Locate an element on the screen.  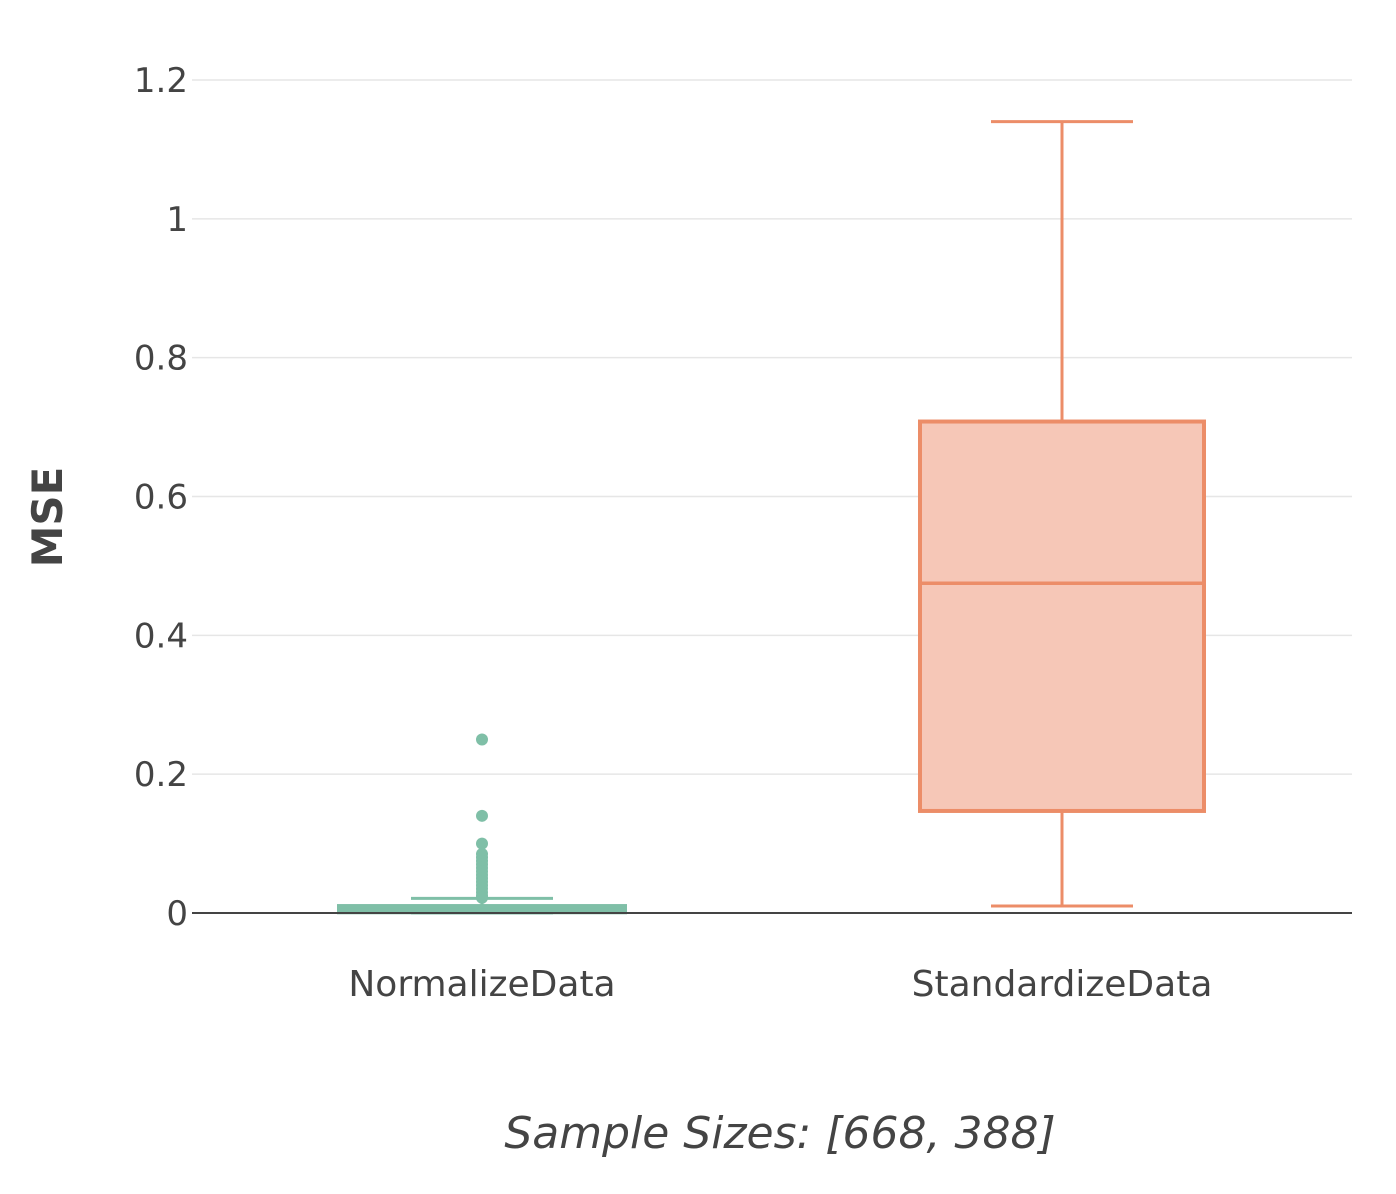
y-tick-label: 0.6 is located at coordinates (161, 498).